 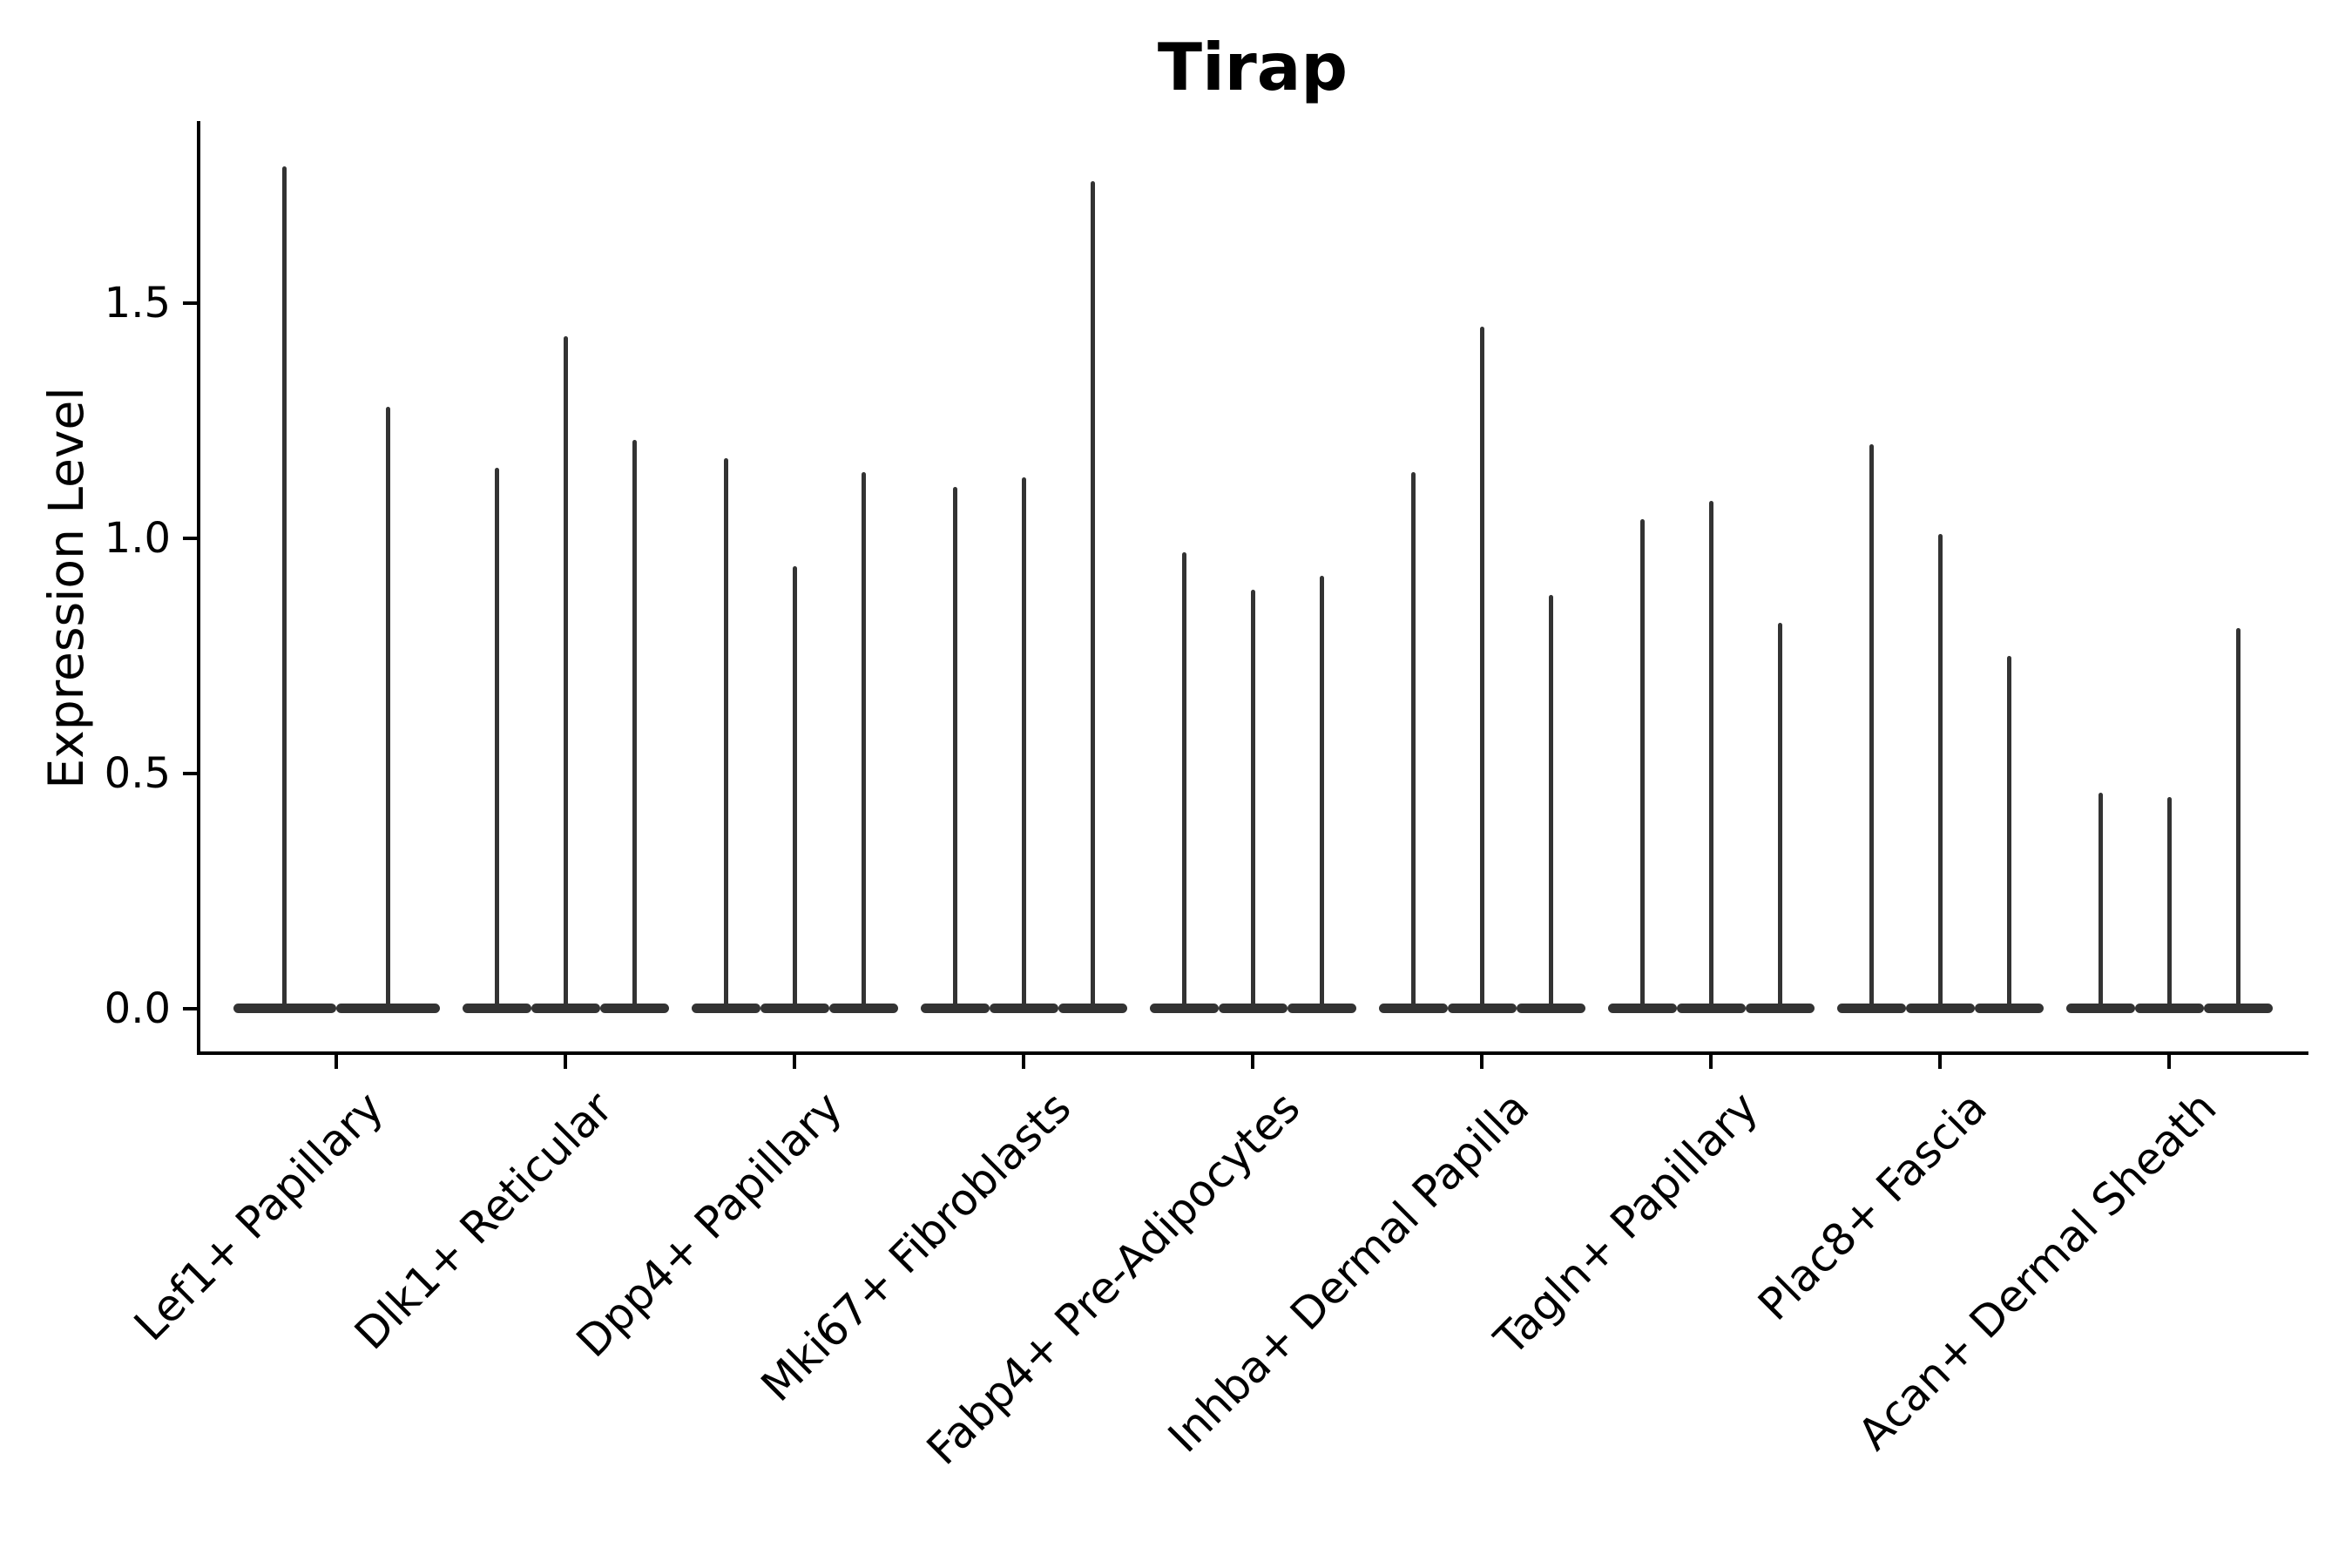 What do you see at coordinates (198, 588) in the screenshot?
I see `y-axis-spine` at bounding box center [198, 588].